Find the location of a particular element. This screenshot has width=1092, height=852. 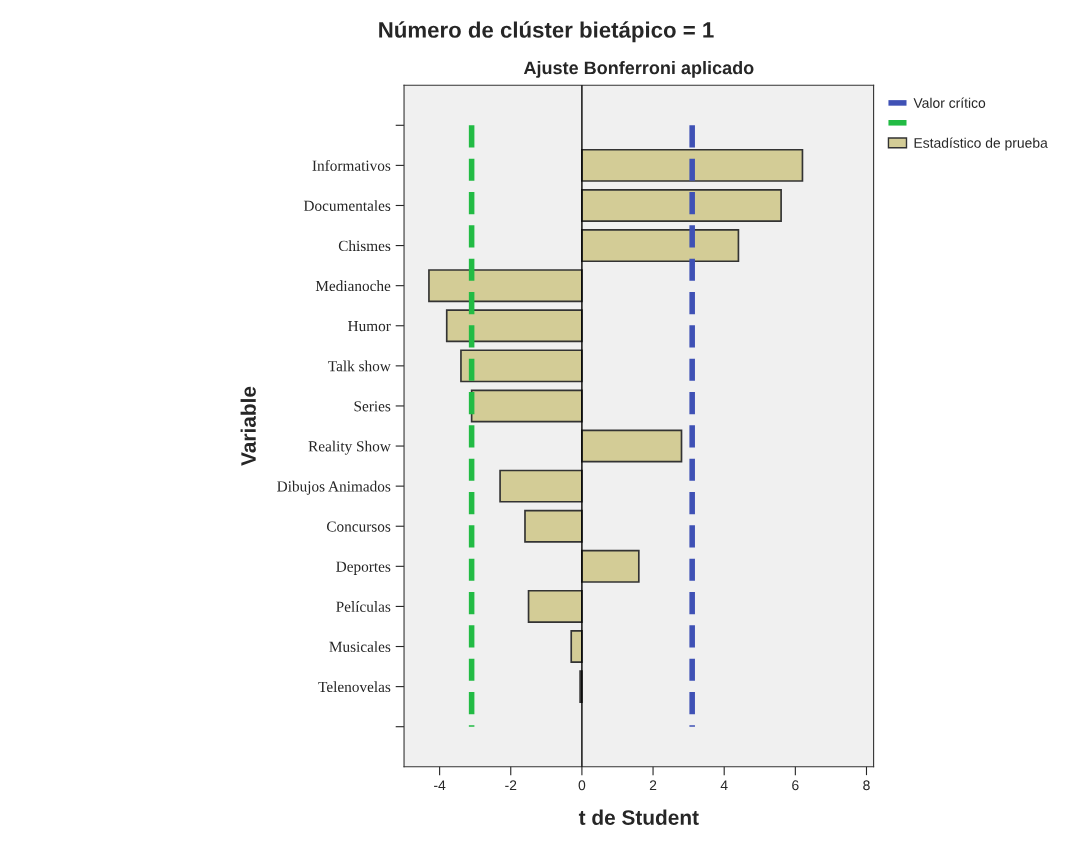

y-tick-label: Humor is located at coordinates (369, 326).